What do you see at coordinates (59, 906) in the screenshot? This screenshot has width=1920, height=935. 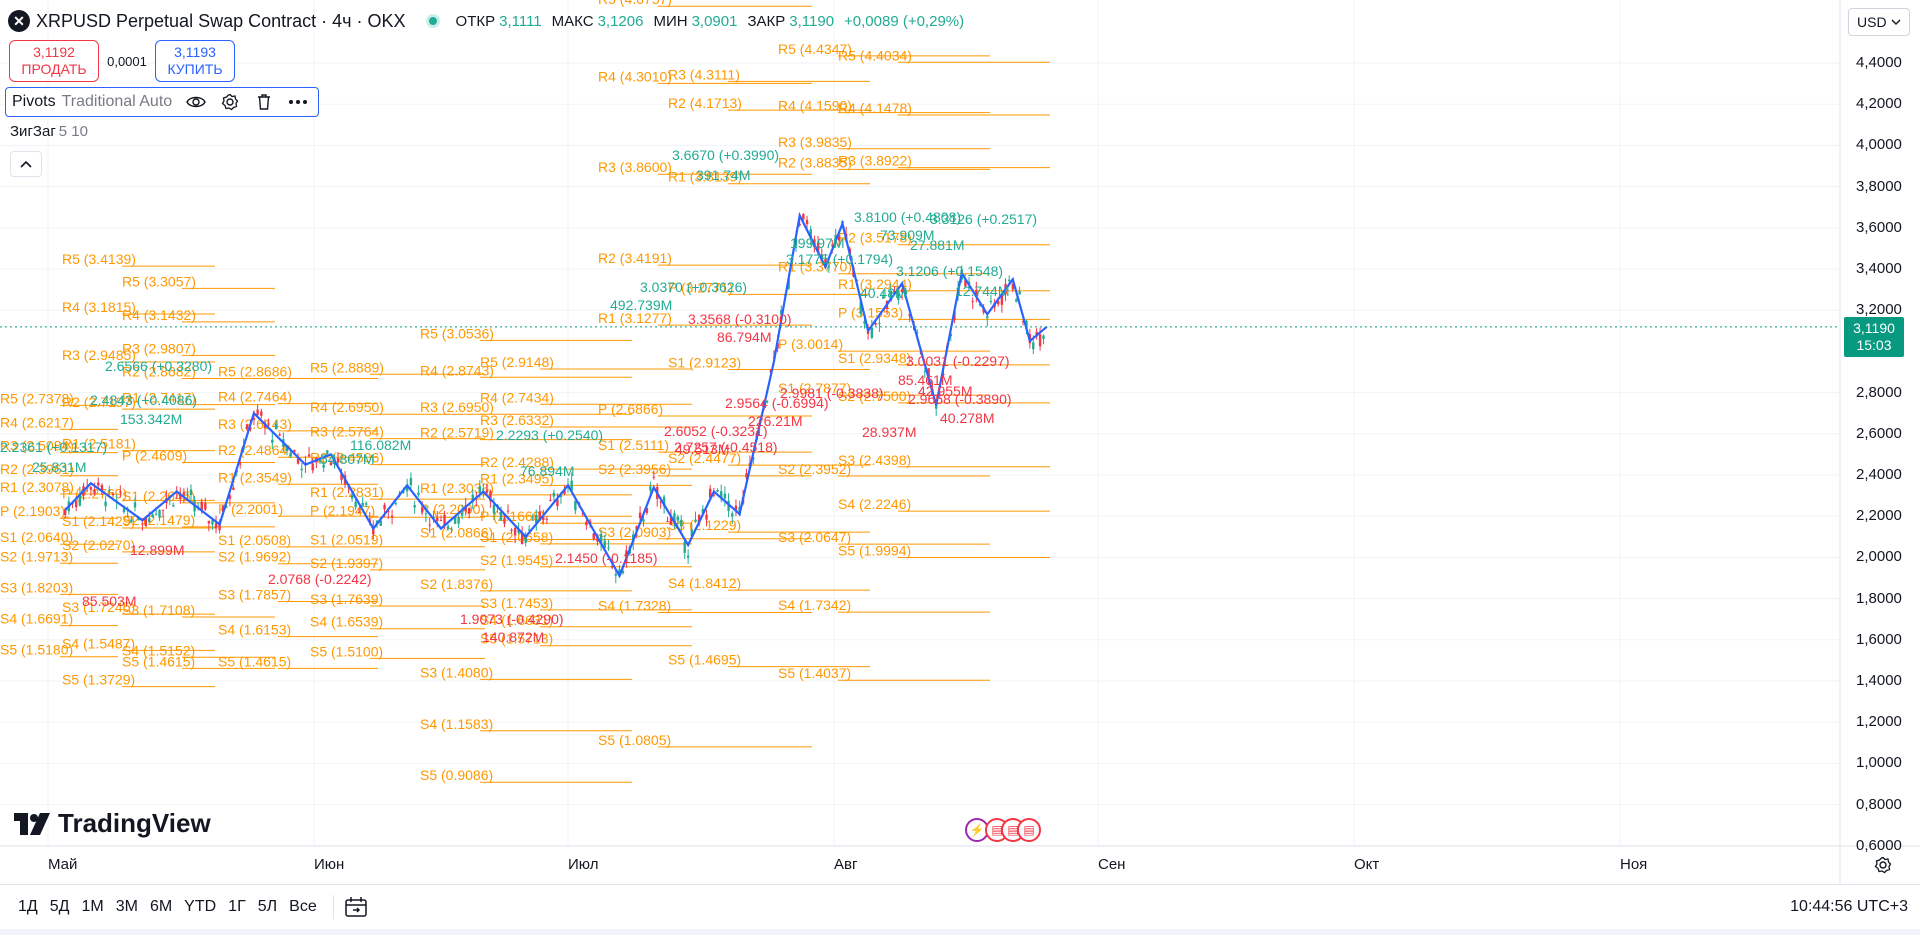 I see `range-button: 5Д` at bounding box center [59, 906].